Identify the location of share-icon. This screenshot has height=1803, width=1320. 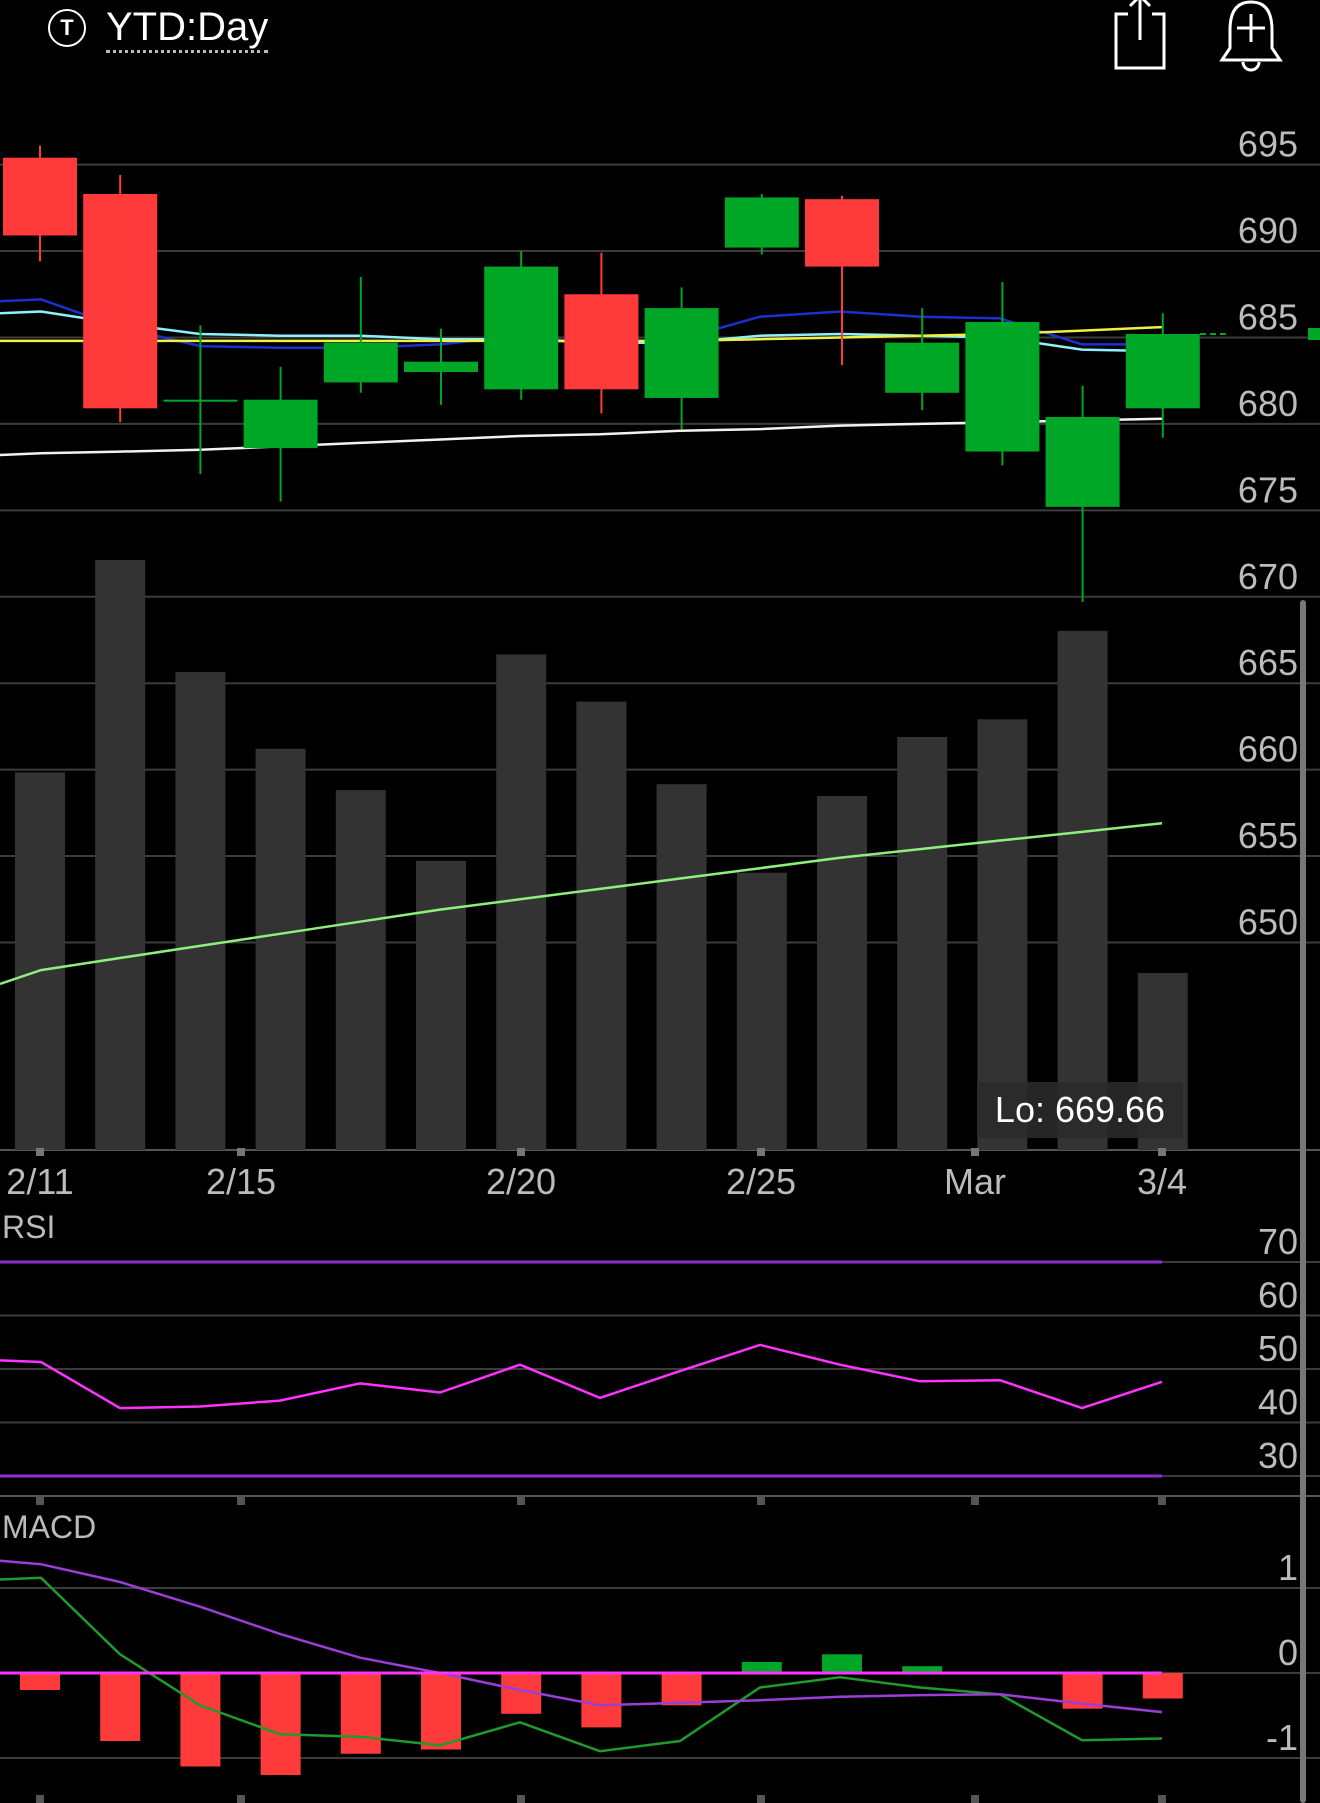
(1140, 35).